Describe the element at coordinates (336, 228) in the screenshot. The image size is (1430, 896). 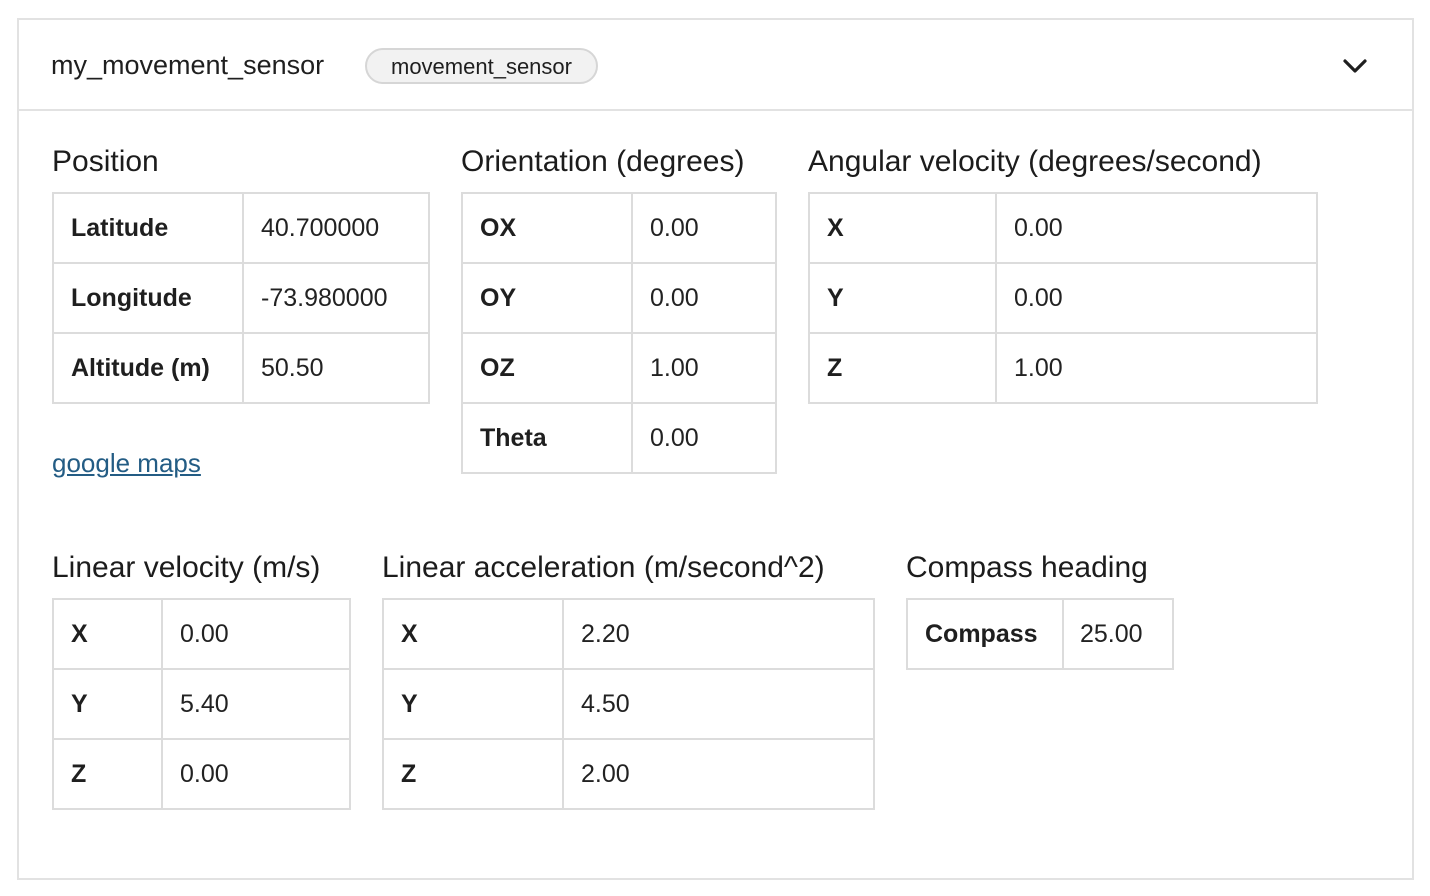
I see `latitude-value: 40.700000` at that location.